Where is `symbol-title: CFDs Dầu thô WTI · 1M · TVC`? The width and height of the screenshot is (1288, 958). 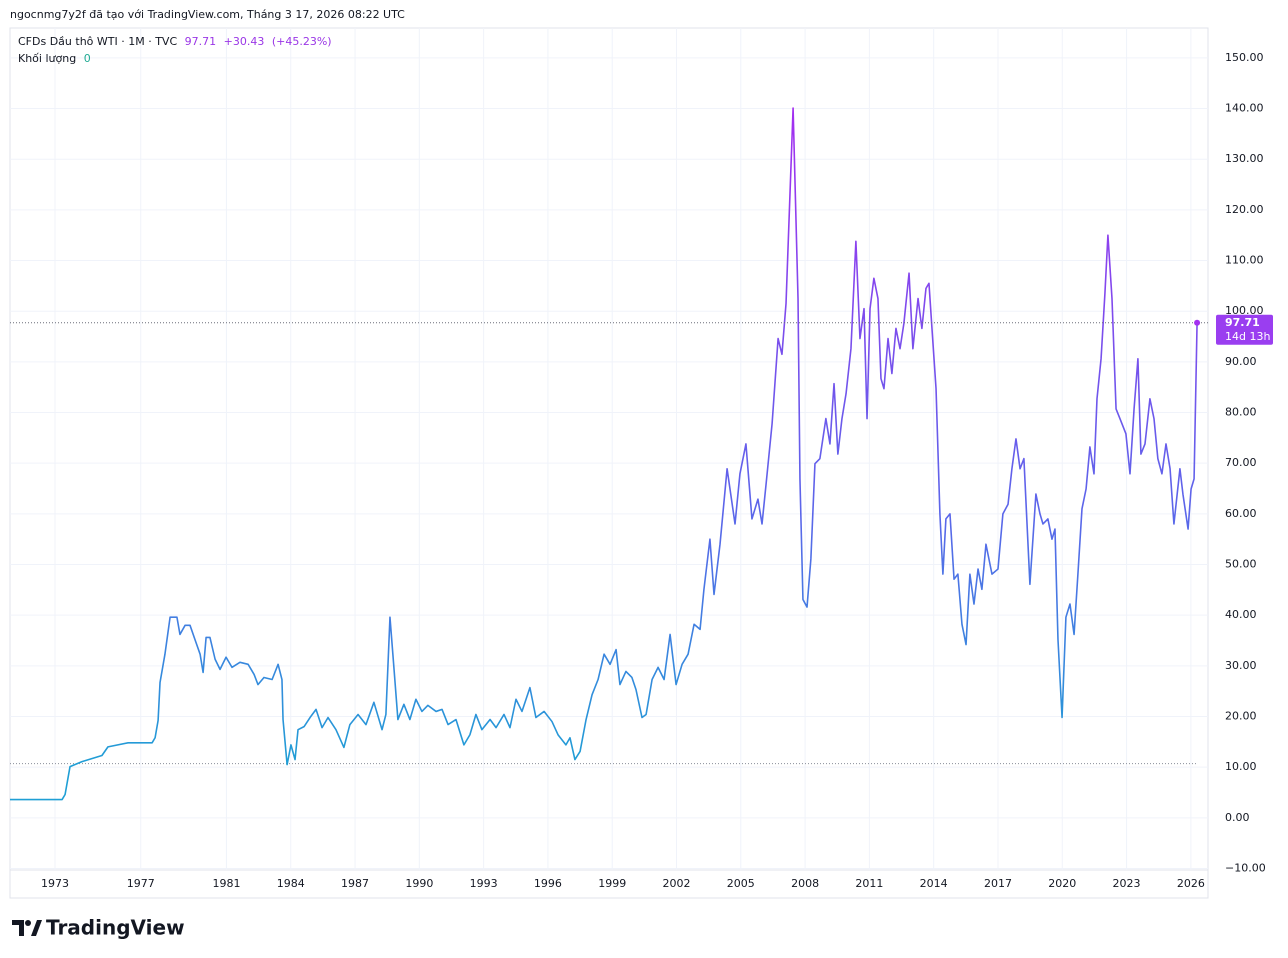 symbol-title: CFDs Dầu thô WTI · 1M · TVC is located at coordinates (98, 41).